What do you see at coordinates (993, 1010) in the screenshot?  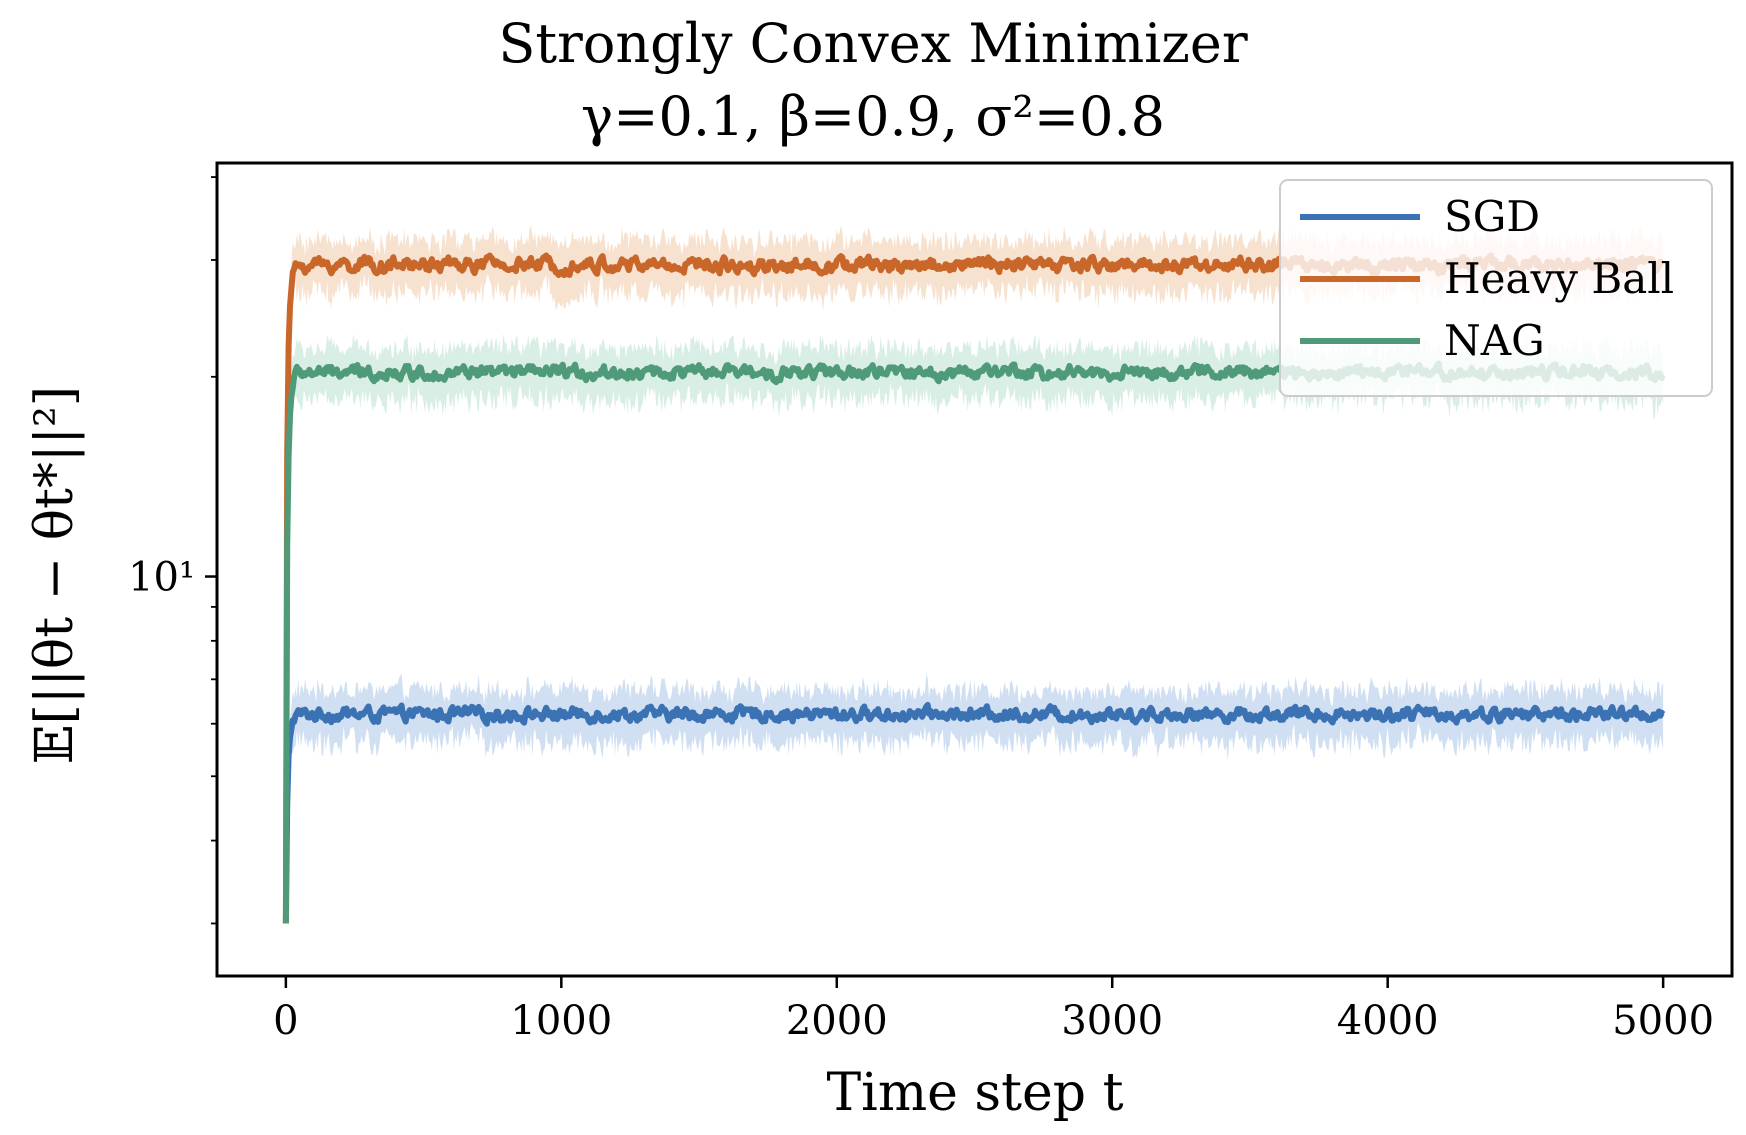 I see `x-ticks: 0 1000 2000 3000 4000 5000` at bounding box center [993, 1010].